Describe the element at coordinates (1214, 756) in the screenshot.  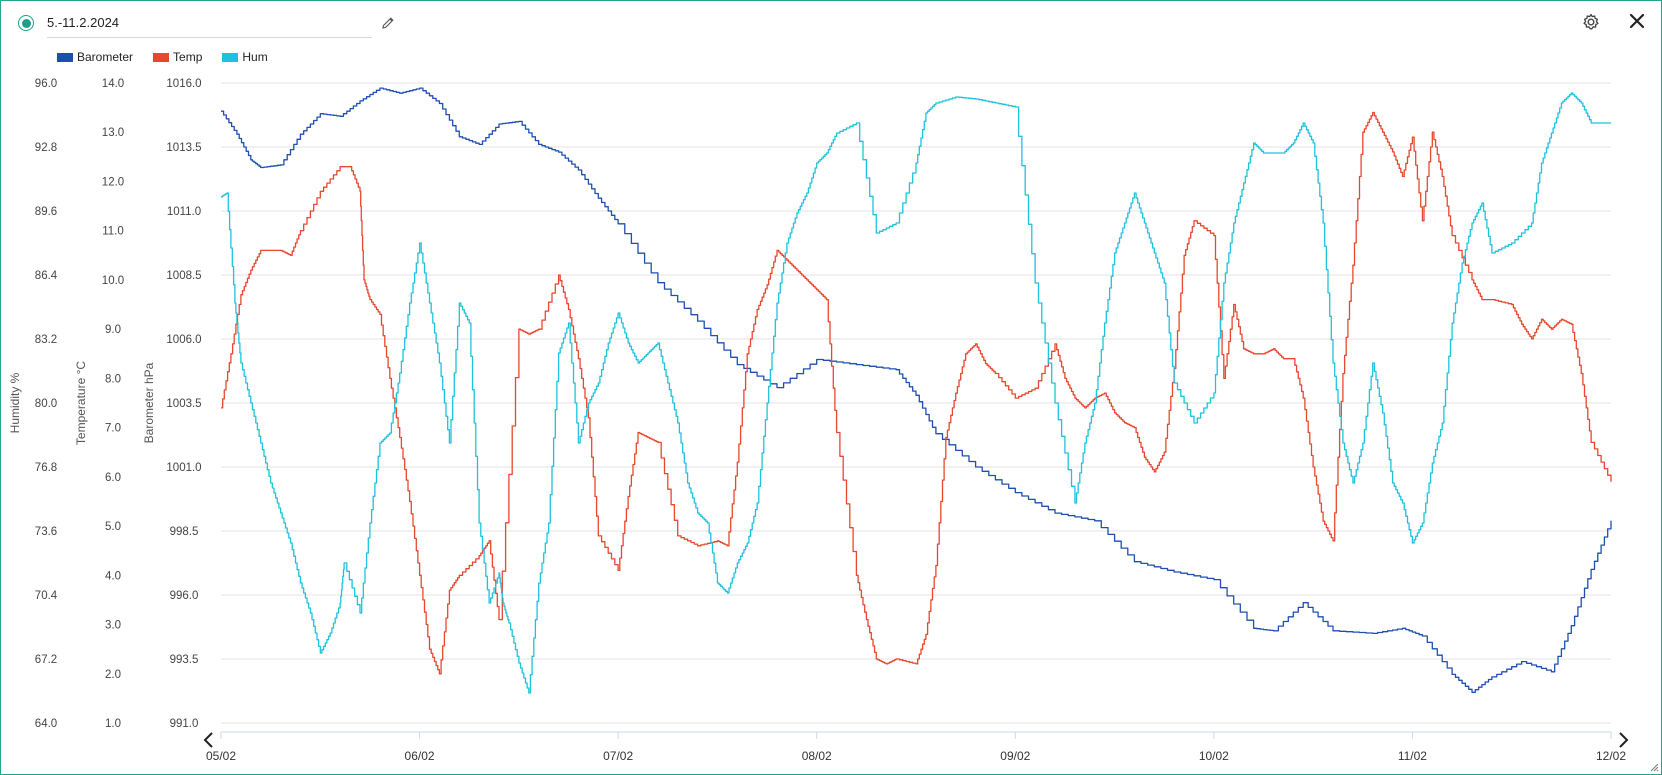
I see `x-tick-label: 10/02` at that location.